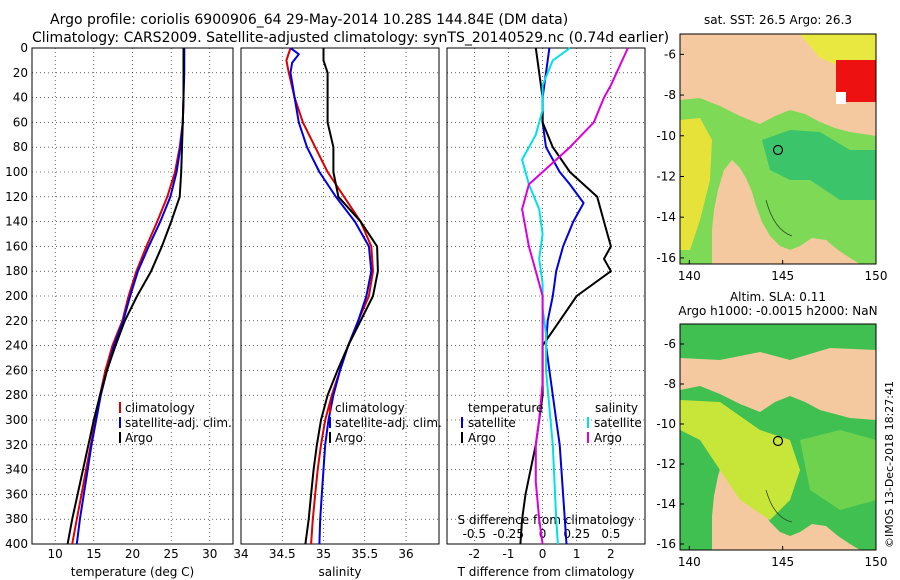 Image resolution: width=900 pixels, height=580 pixels. Describe the element at coordinates (20, 73) in the screenshot. I see `y-tick-label: 20` at that location.